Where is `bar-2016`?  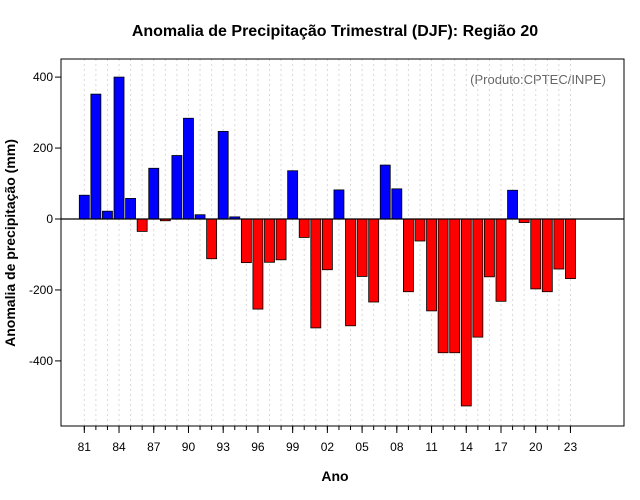 bar-2016 is located at coordinates (489, 248).